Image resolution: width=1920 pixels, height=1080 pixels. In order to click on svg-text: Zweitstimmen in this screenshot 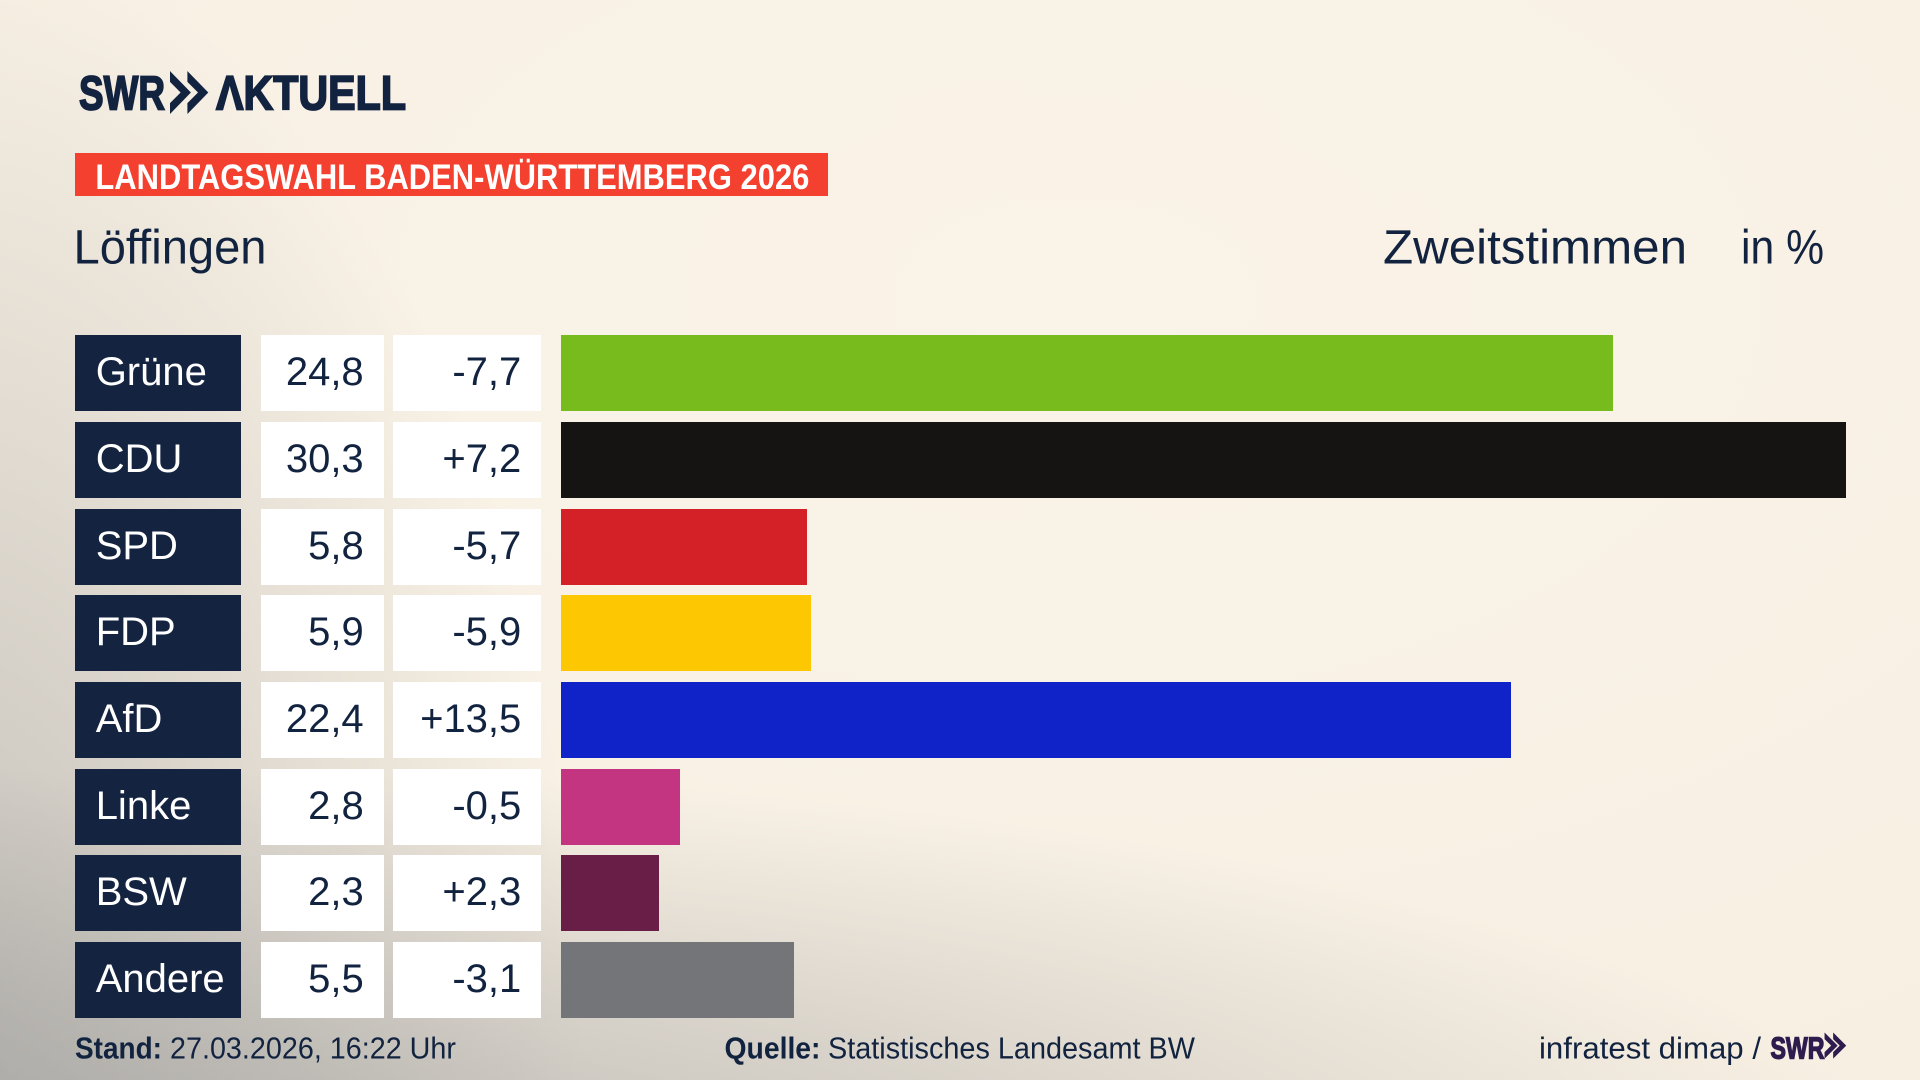, I will do `click(1535, 247)`.